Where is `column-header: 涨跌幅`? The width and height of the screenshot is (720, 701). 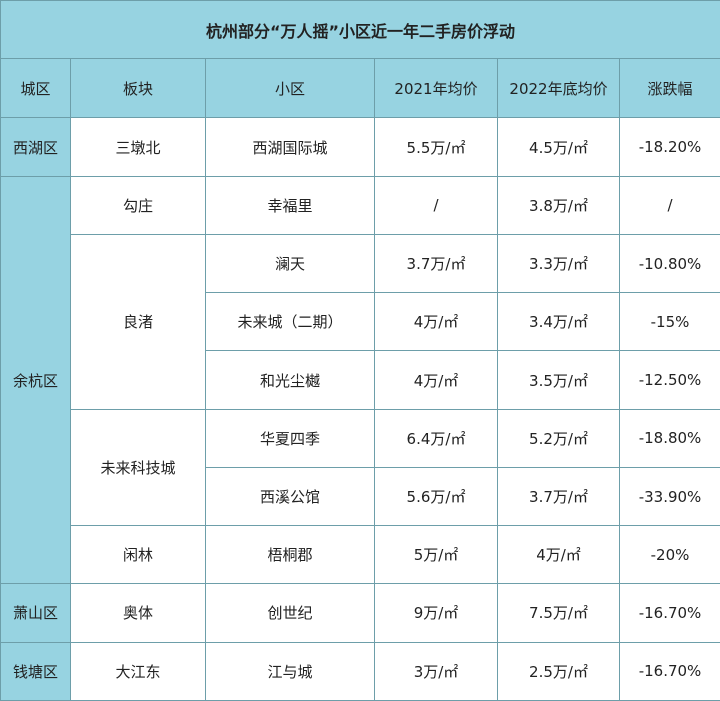 column-header: 涨跌幅 is located at coordinates (669, 88).